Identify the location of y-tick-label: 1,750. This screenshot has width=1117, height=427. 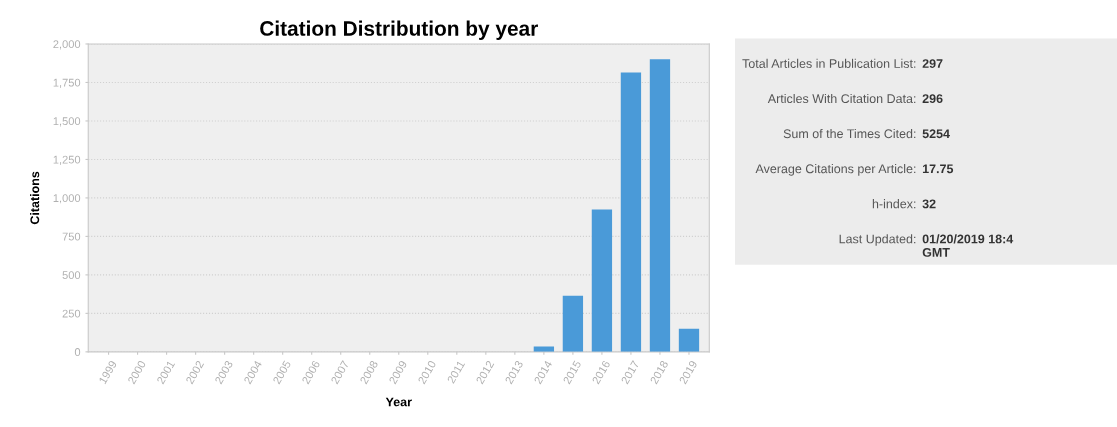
(67, 83).